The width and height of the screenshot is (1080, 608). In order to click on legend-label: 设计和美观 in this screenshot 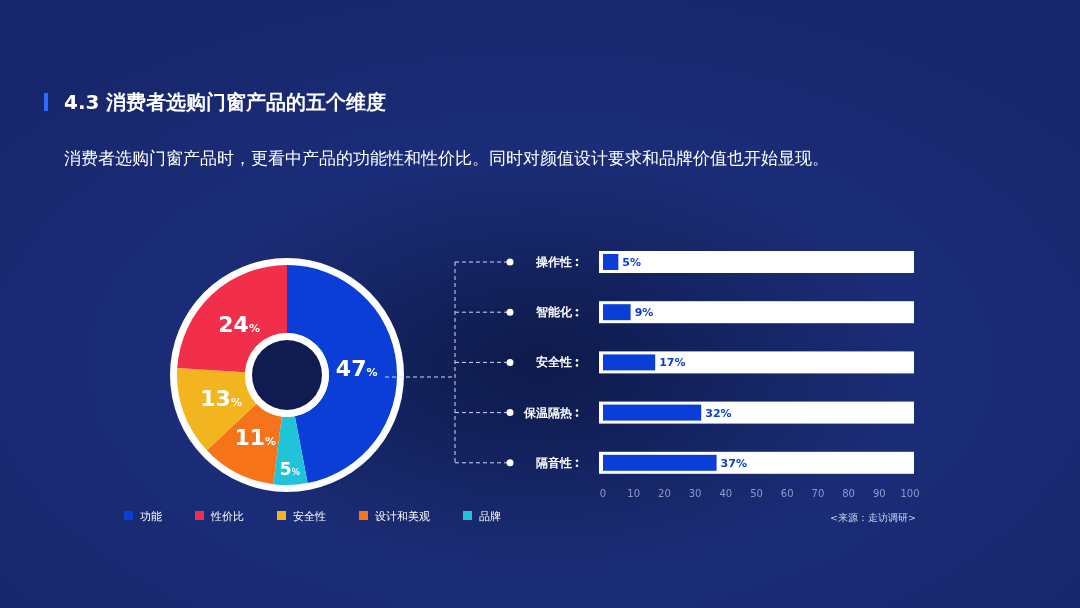, I will do `click(402, 516)`.